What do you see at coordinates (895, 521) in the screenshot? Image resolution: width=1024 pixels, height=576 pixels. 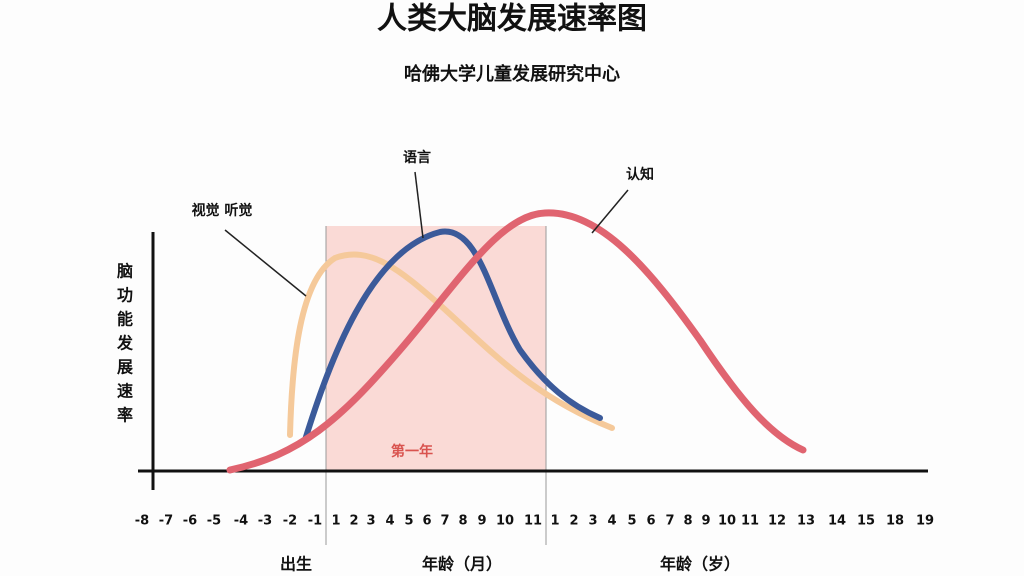 I see `x-tick-label: 18` at bounding box center [895, 521].